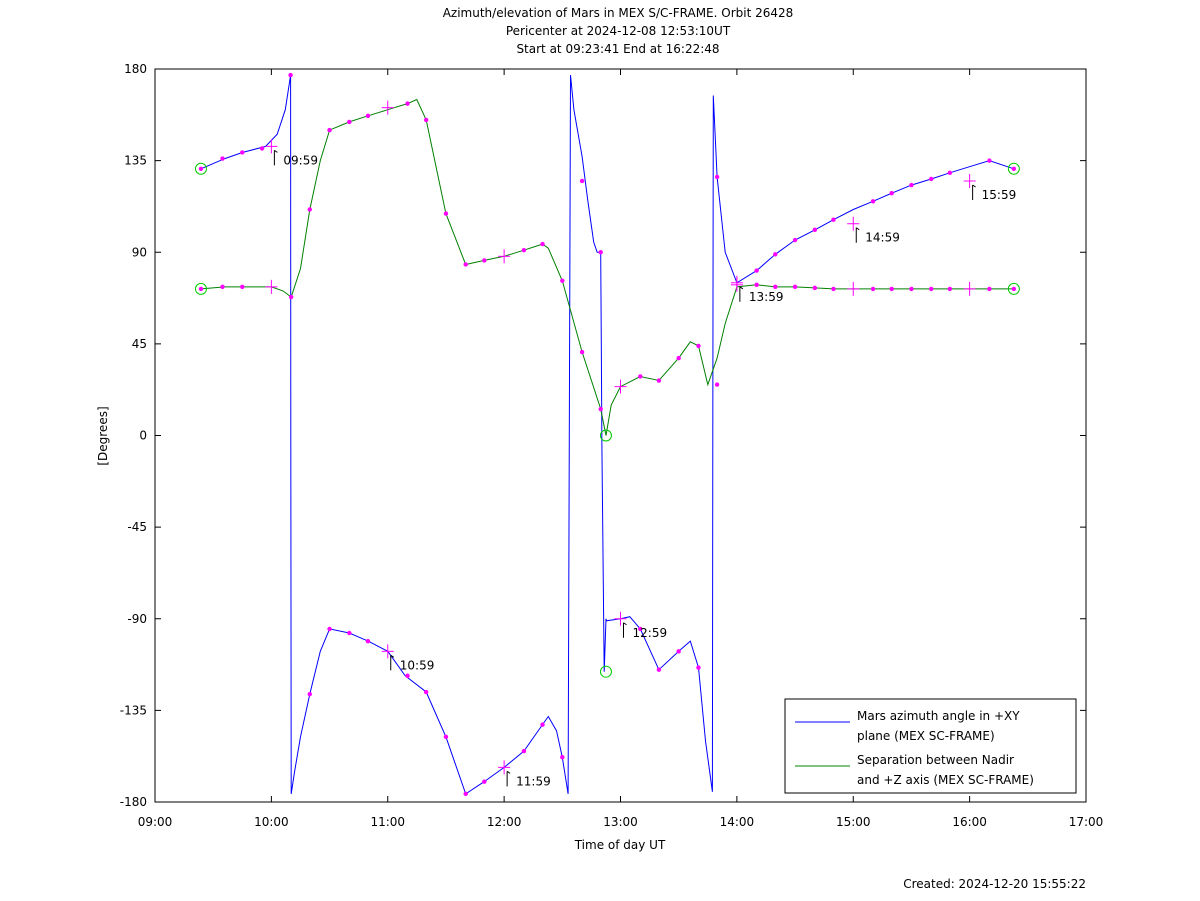  Describe the element at coordinates (969, 822) in the screenshot. I see `x-tick-label: 16:00` at that location.